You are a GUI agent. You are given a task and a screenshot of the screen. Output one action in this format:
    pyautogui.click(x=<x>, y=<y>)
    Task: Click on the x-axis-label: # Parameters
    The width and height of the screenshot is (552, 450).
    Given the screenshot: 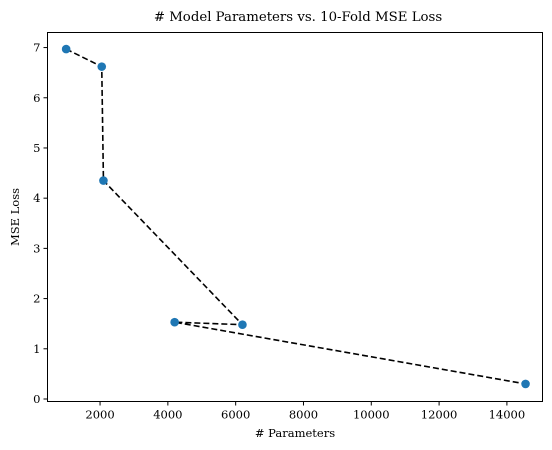 What is the action you would take?
    pyautogui.click(x=295, y=433)
    